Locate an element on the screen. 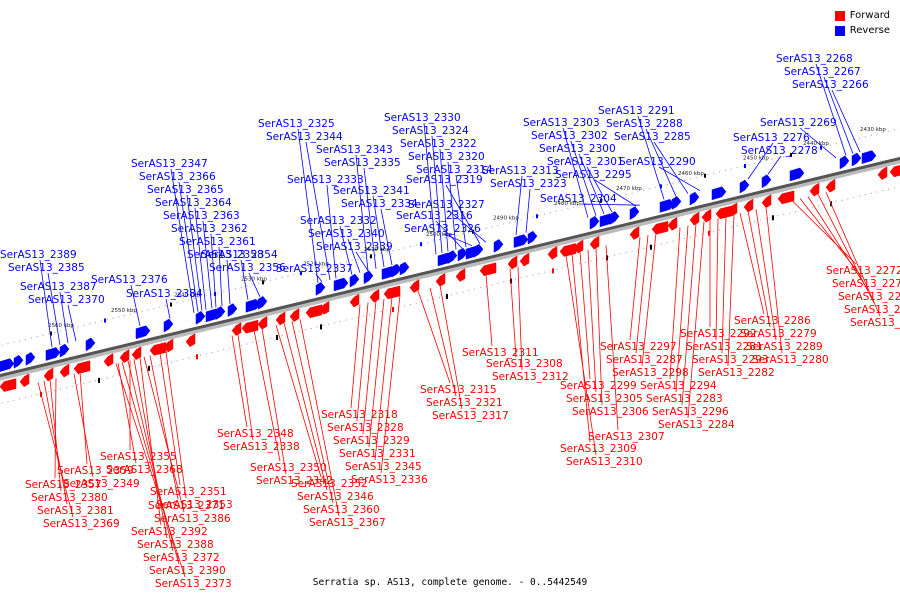  reverse-gene-label: SerAS13_2319 is located at coordinates (444, 180).